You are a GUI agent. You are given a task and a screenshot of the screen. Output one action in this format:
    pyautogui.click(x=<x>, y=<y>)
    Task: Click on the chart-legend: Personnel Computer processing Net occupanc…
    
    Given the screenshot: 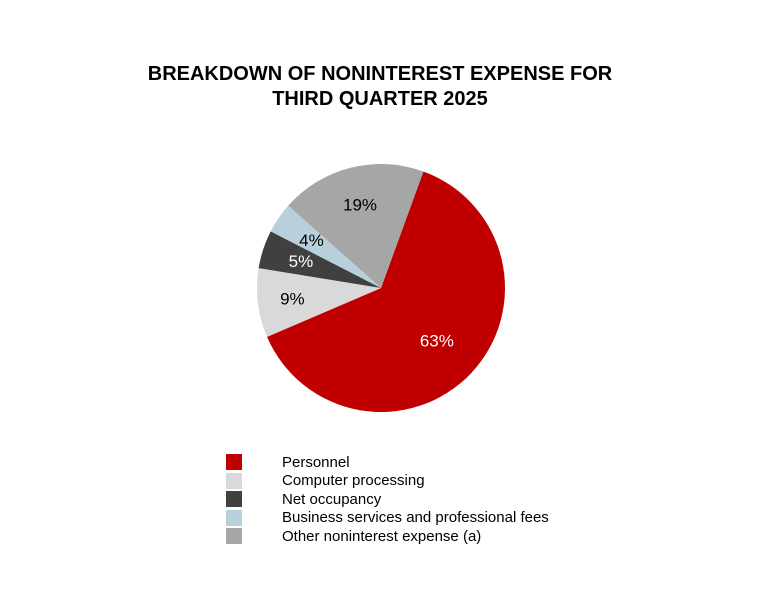 What is the action you would take?
    pyautogui.click(x=387, y=499)
    